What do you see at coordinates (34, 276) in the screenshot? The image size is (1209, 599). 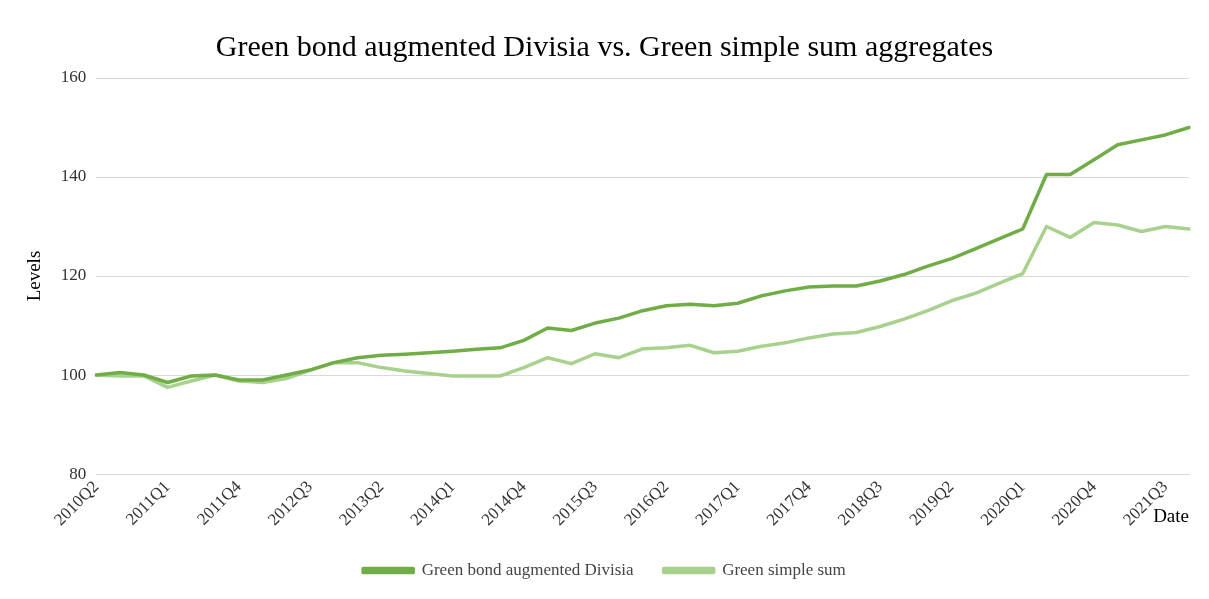 I see `y-axis-title: Levels` at bounding box center [34, 276].